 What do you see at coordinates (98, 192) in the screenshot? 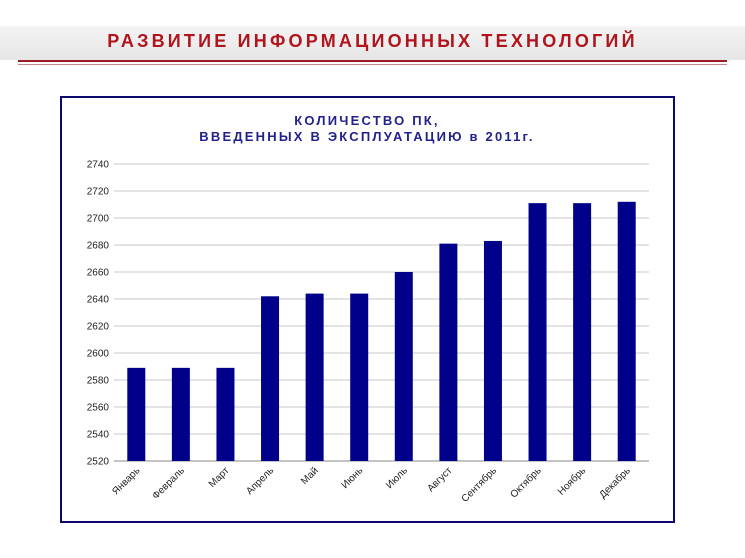
I see `y-tick-label: 2720` at bounding box center [98, 192].